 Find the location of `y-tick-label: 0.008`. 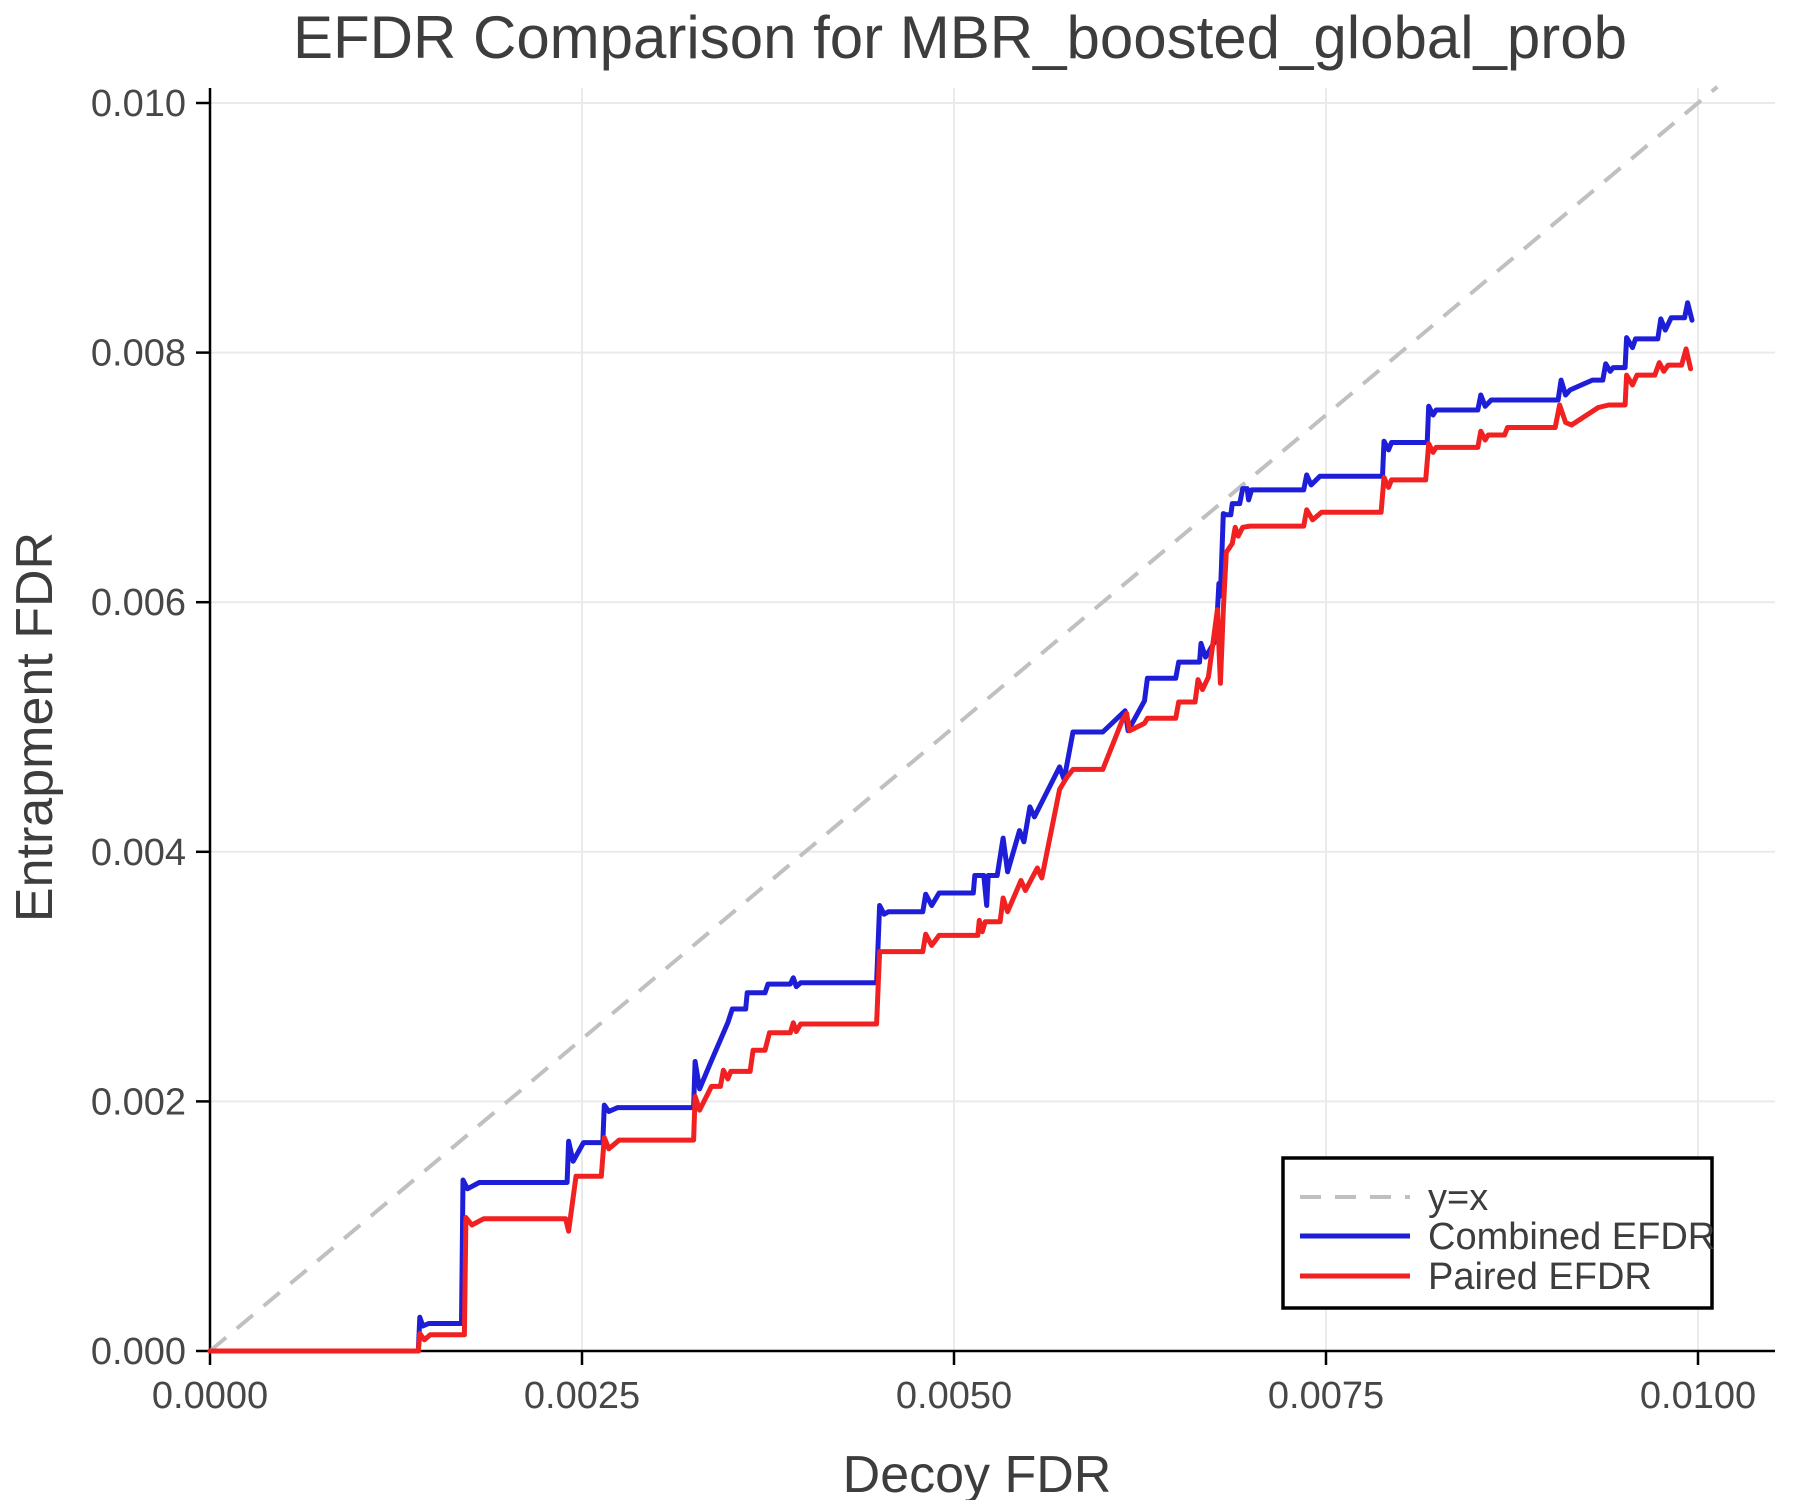

y-tick-label: 0.008 is located at coordinates (138, 354).